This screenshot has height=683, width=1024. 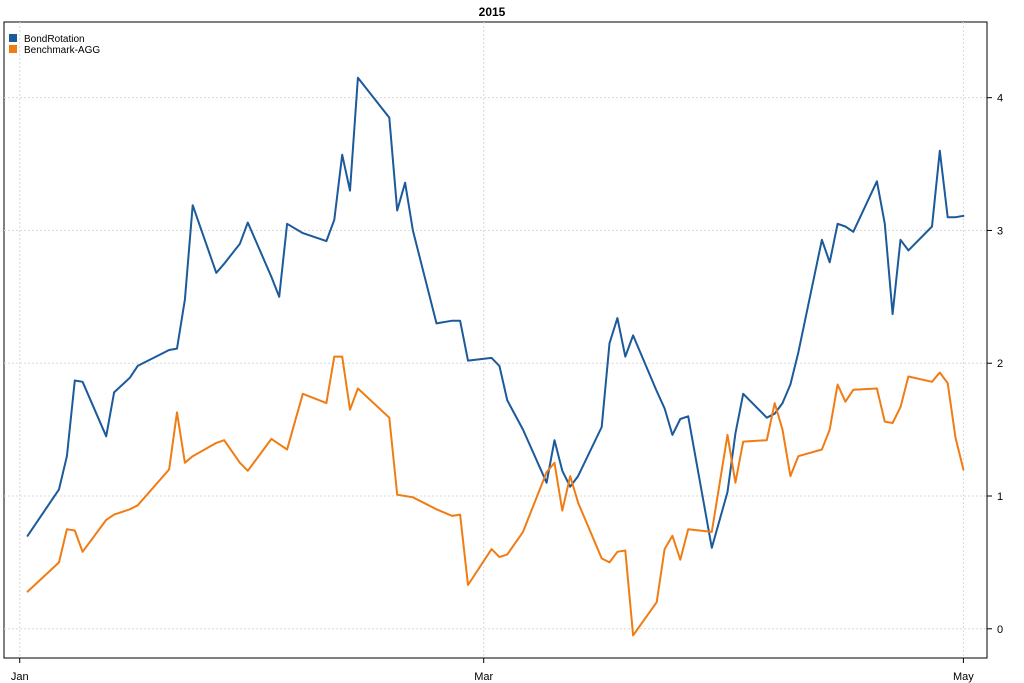 I want to click on x-tick-label: Mar, so click(x=483, y=677).